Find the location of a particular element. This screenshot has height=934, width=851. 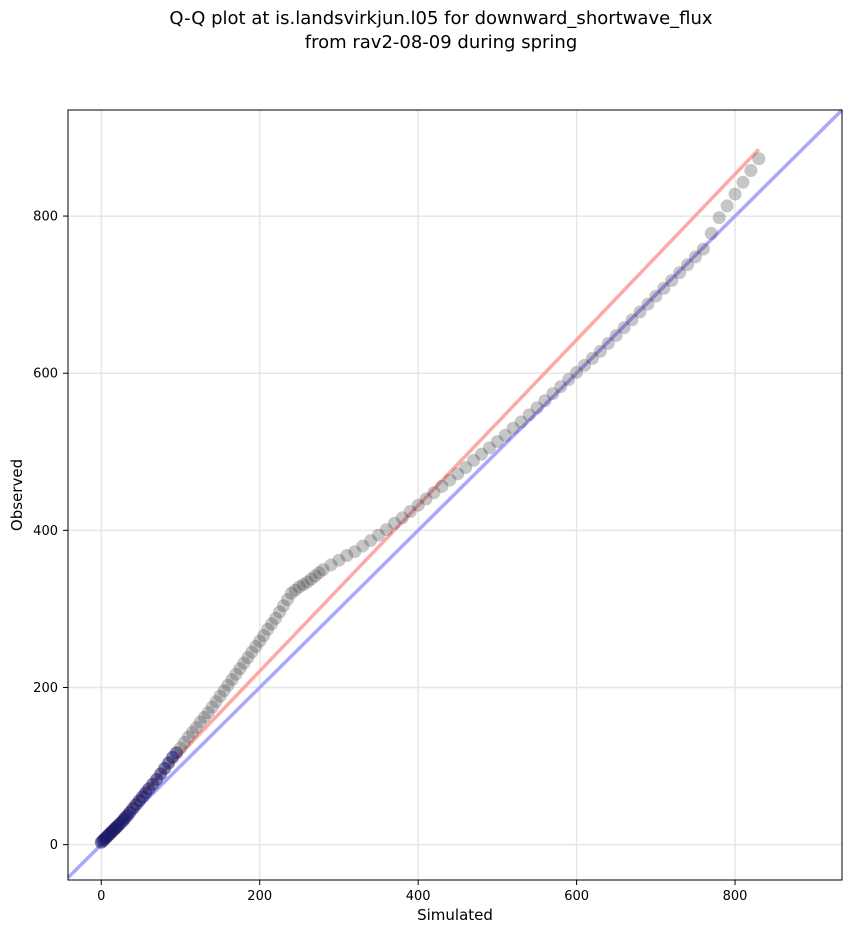

x-tick-label: 0 is located at coordinates (101, 896).